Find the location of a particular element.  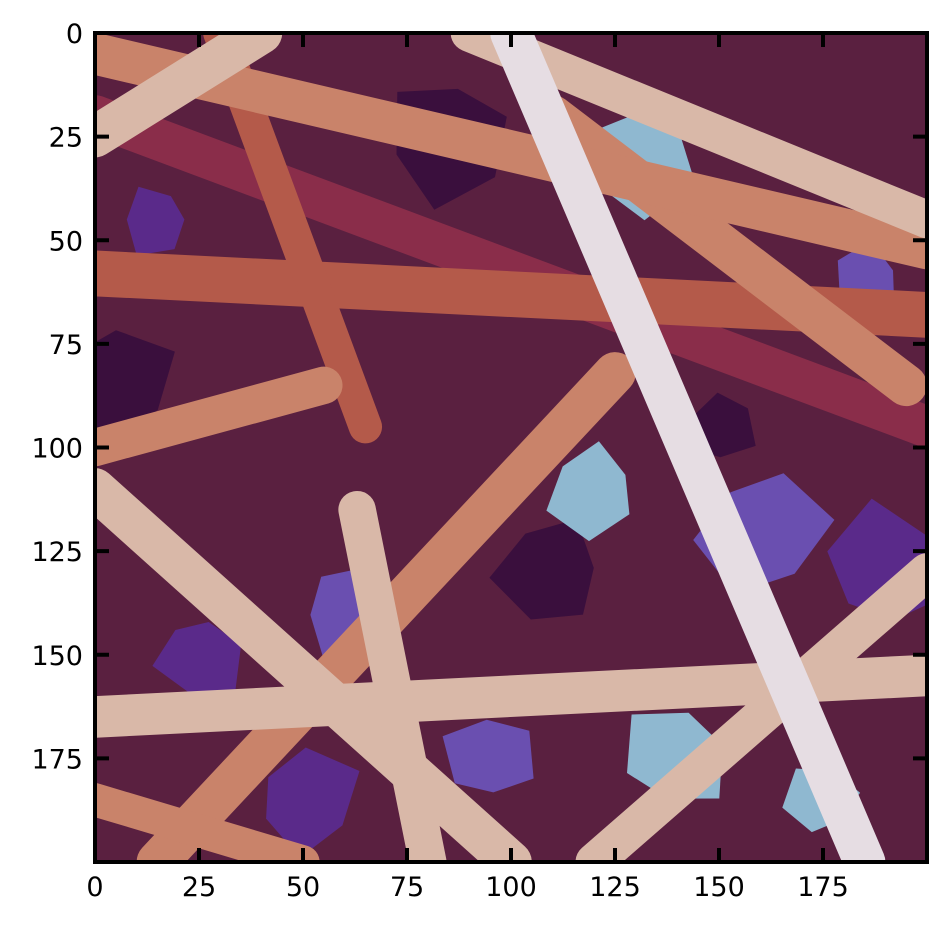

x-tick-label: 25 is located at coordinates (199, 887).